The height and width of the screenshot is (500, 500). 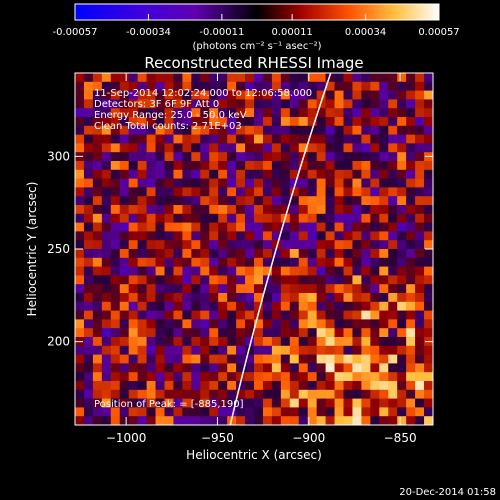 What do you see at coordinates (170, 115) in the screenshot?
I see `annotation-line: Energy Range: 25.0 - 50.0 keV` at bounding box center [170, 115].